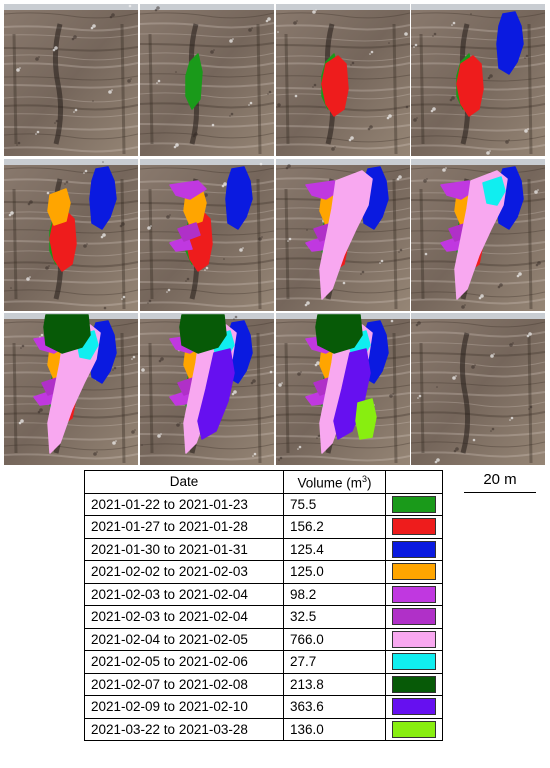 Image resolution: width=550 pixels, height=768 pixels. I want to click on volume-cell: 125.4, so click(334, 549).